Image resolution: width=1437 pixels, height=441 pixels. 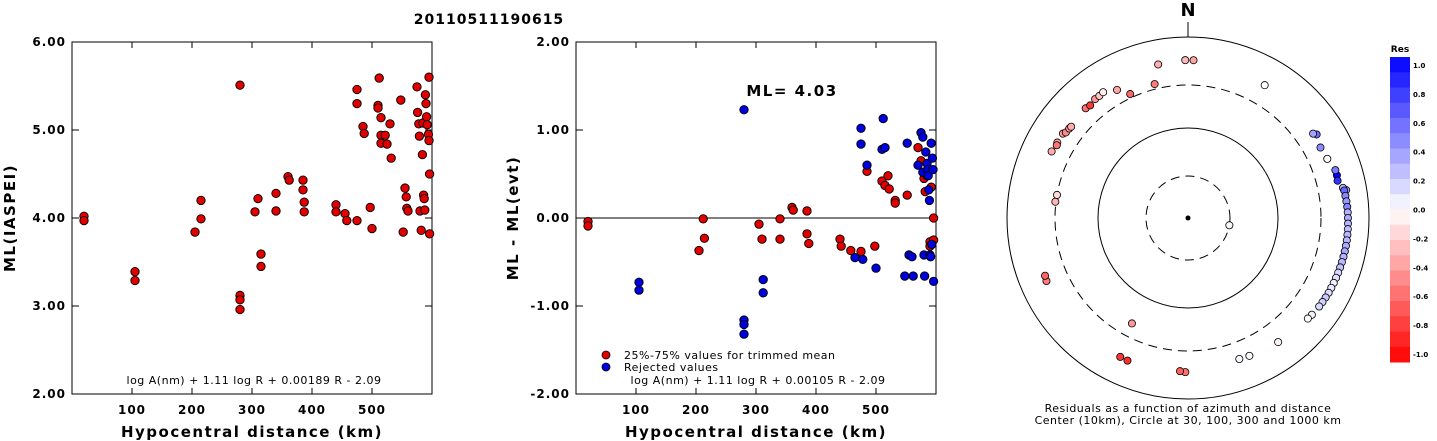 I want to click on colorbar-tick-label: -0.2, so click(x=1420, y=239).